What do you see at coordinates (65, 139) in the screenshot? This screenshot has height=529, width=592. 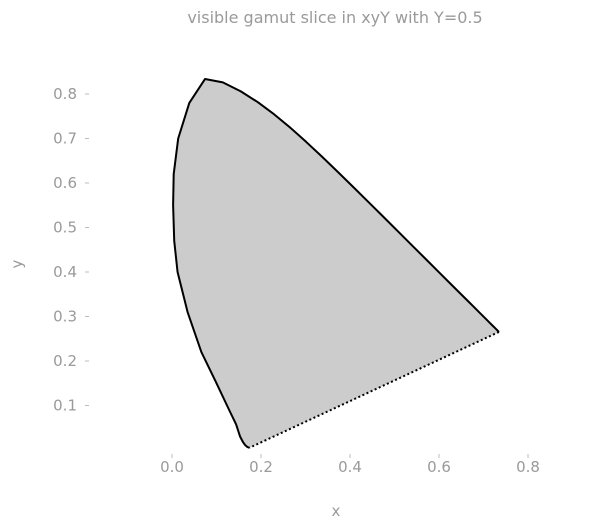 I see `y-tick-label: 0.7` at bounding box center [65, 139].